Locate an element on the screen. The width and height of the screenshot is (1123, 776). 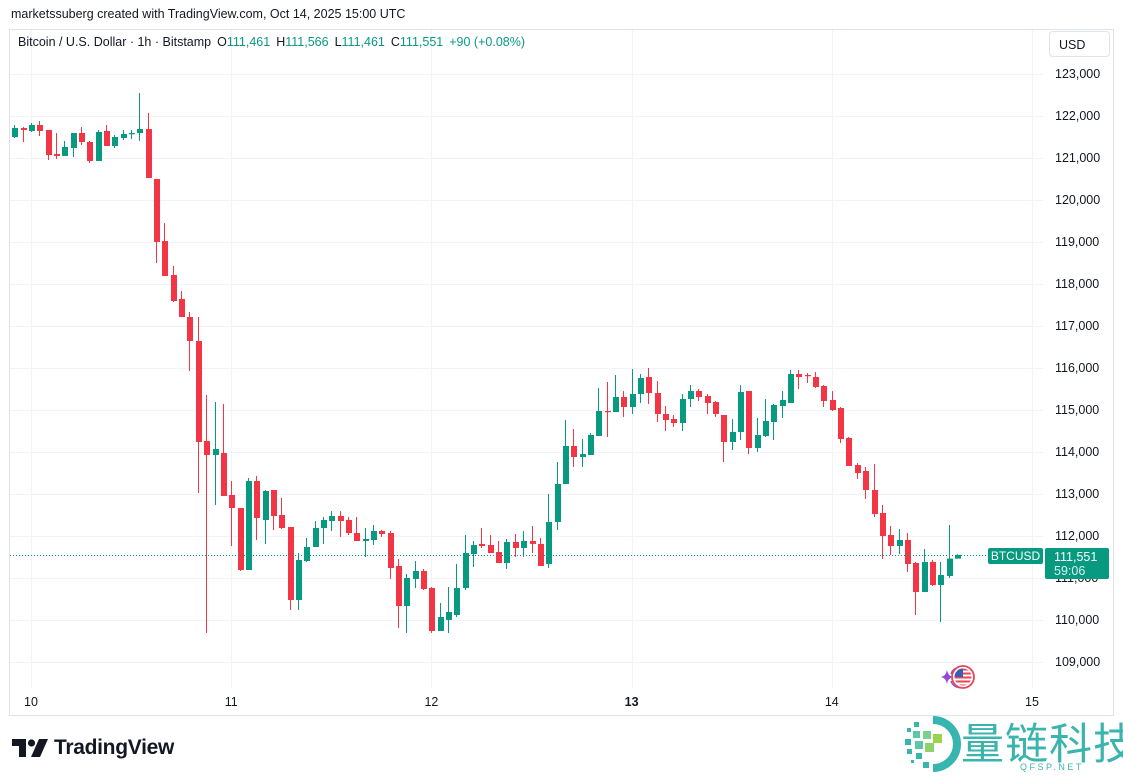
economic-event-flag-icon is located at coordinates (959, 679).